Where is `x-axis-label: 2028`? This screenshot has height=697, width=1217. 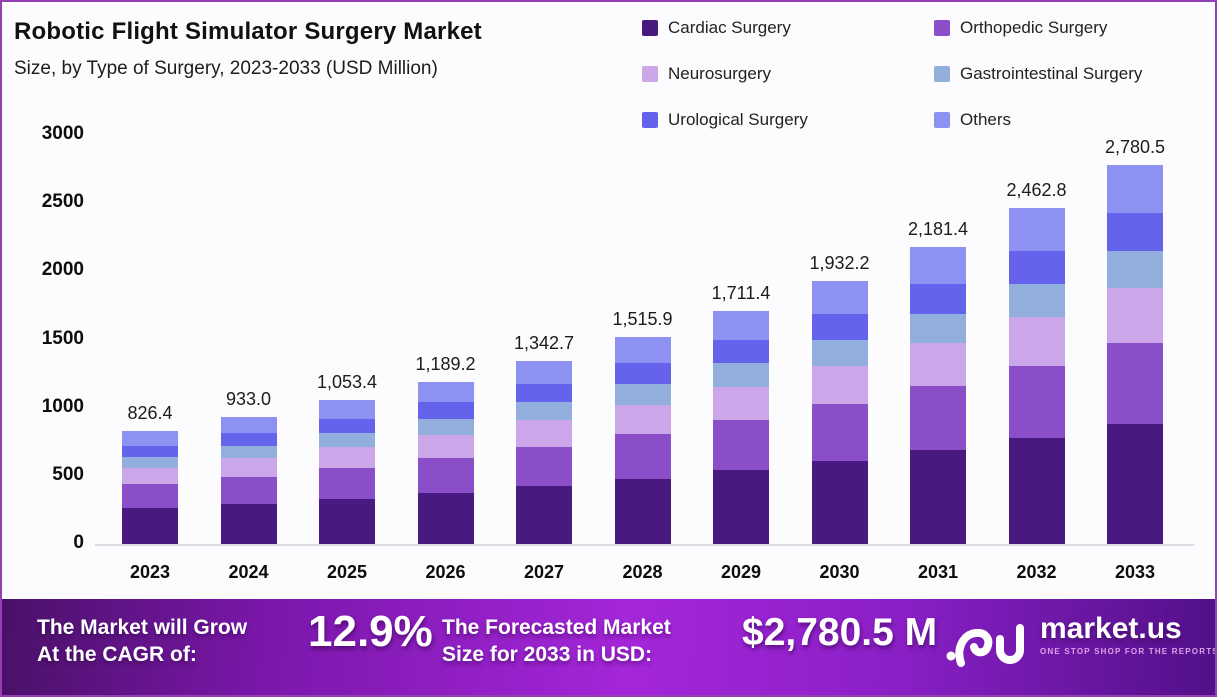 x-axis-label: 2028 is located at coordinates (642, 572).